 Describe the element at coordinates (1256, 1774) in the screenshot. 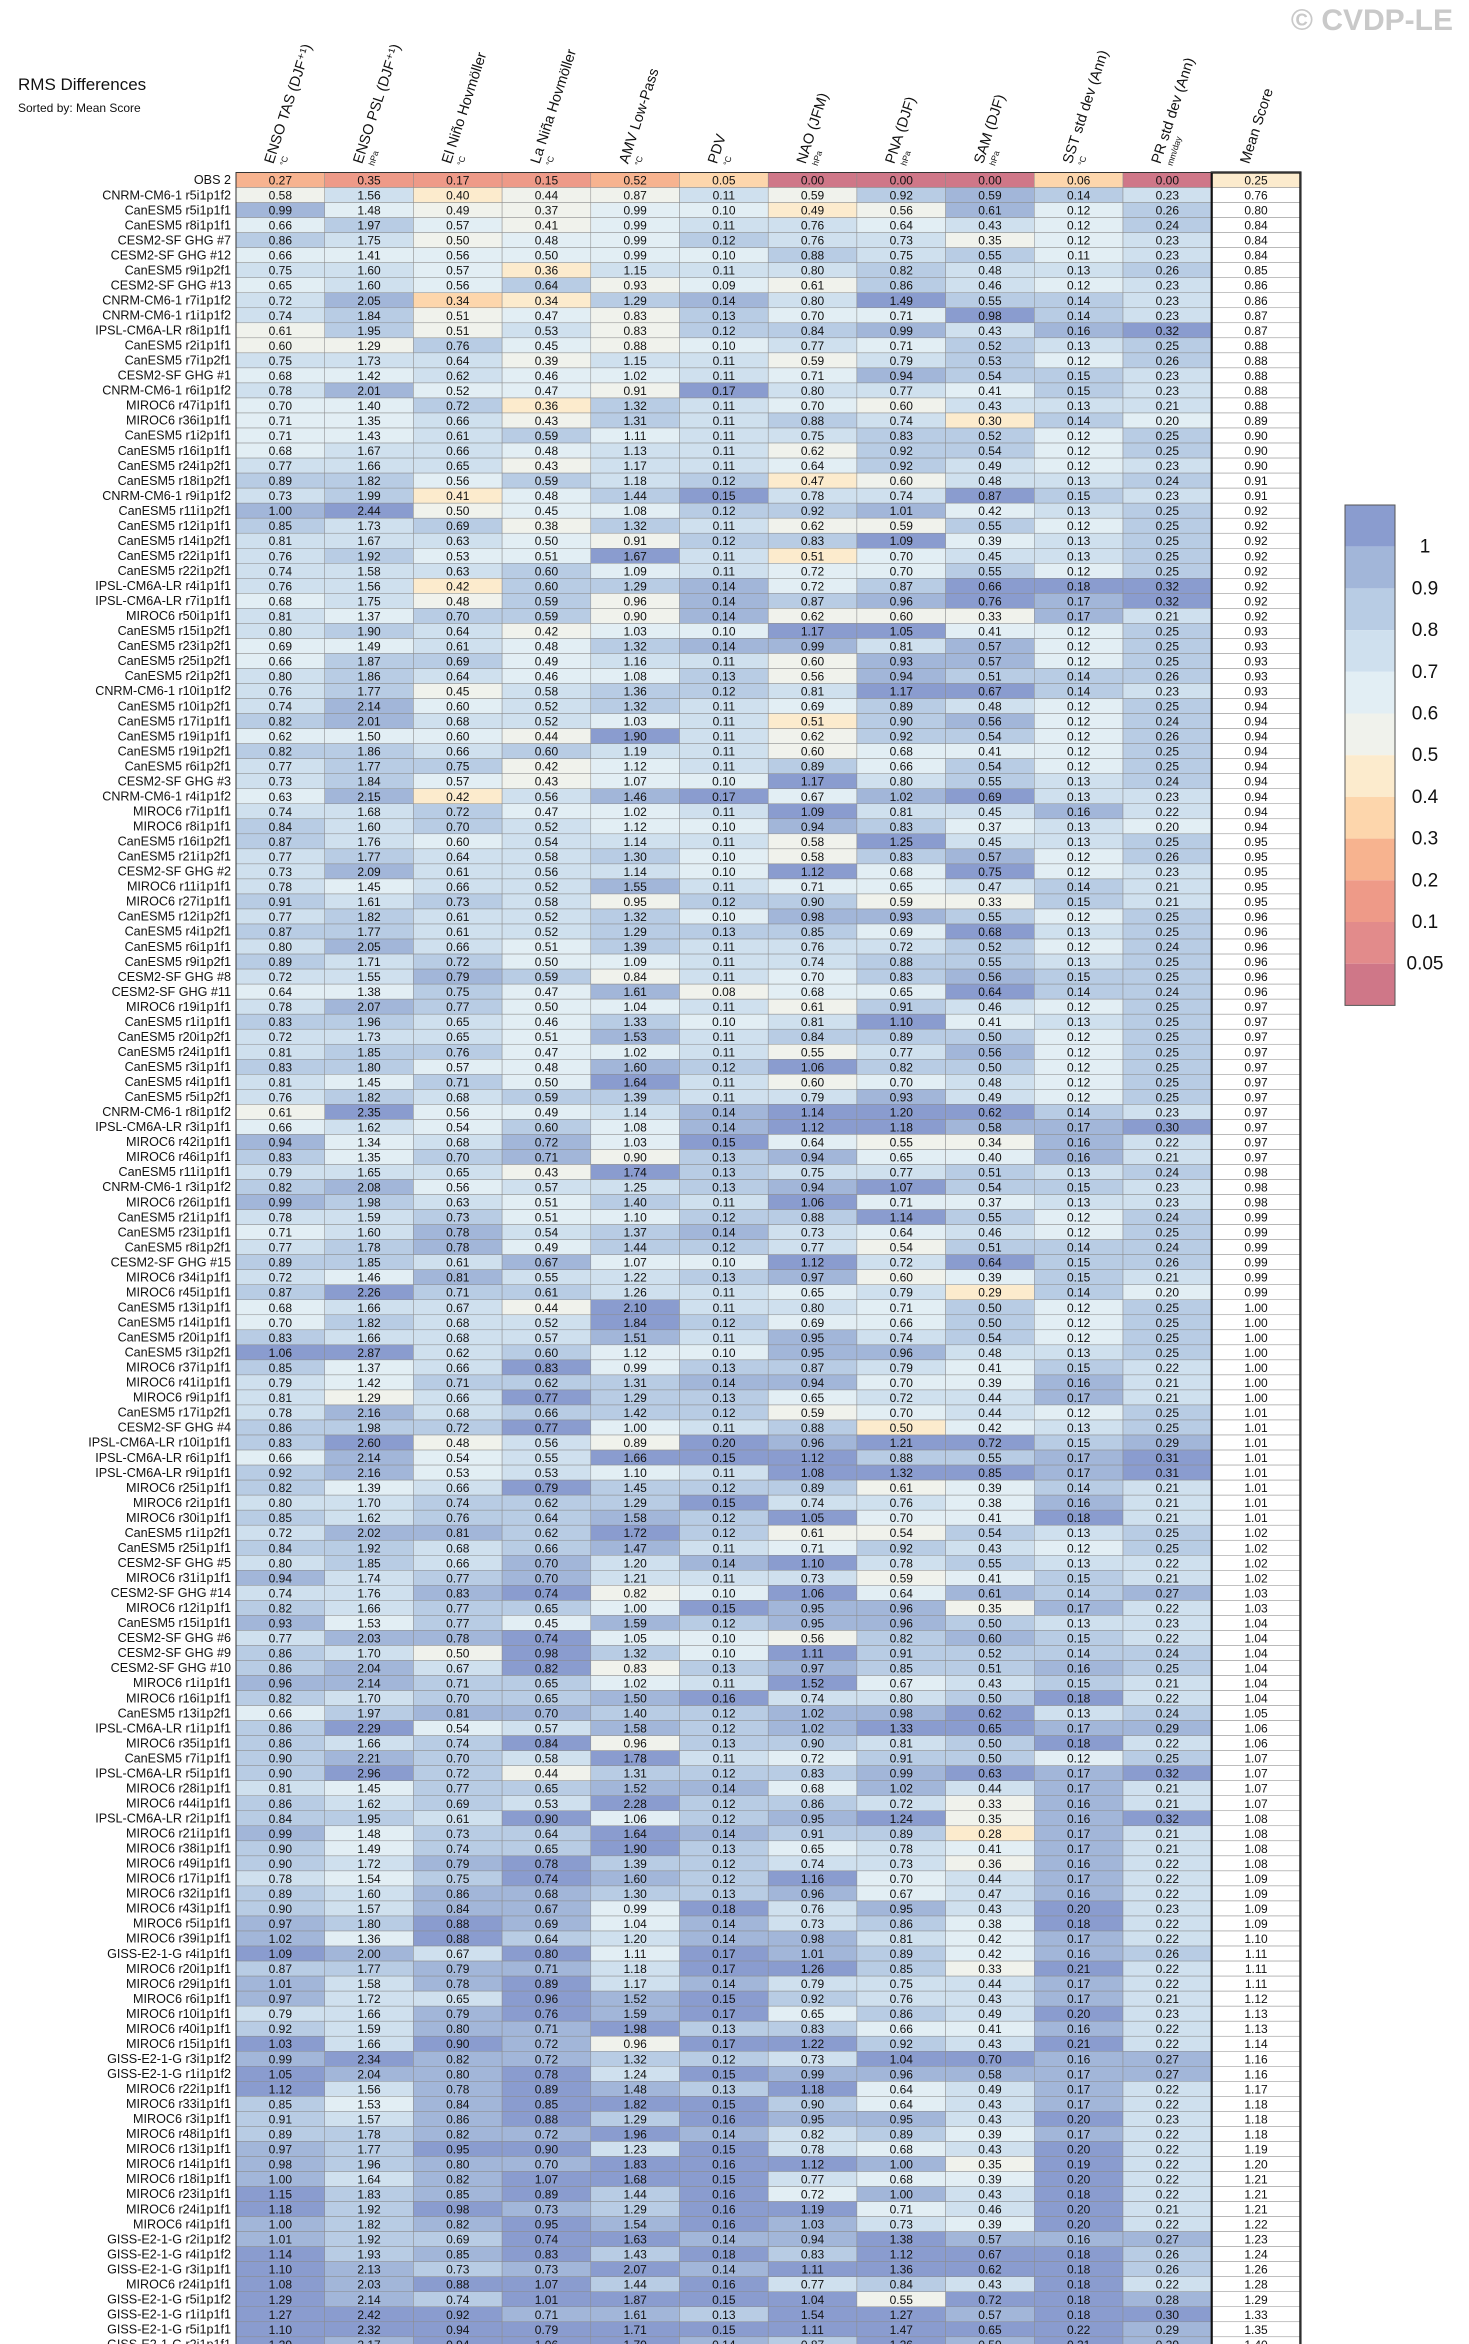

I see `cell-value: 1.07` at that location.